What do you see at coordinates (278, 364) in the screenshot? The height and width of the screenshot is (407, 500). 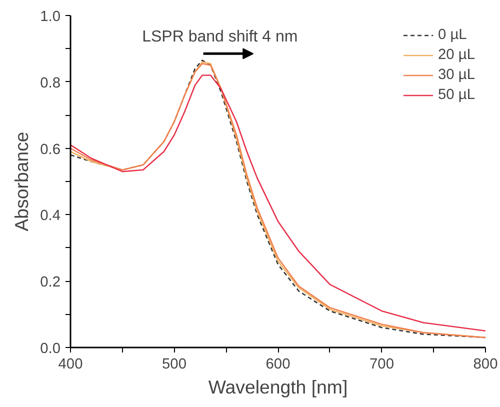 I see `x-tick-label: 600` at bounding box center [278, 364].